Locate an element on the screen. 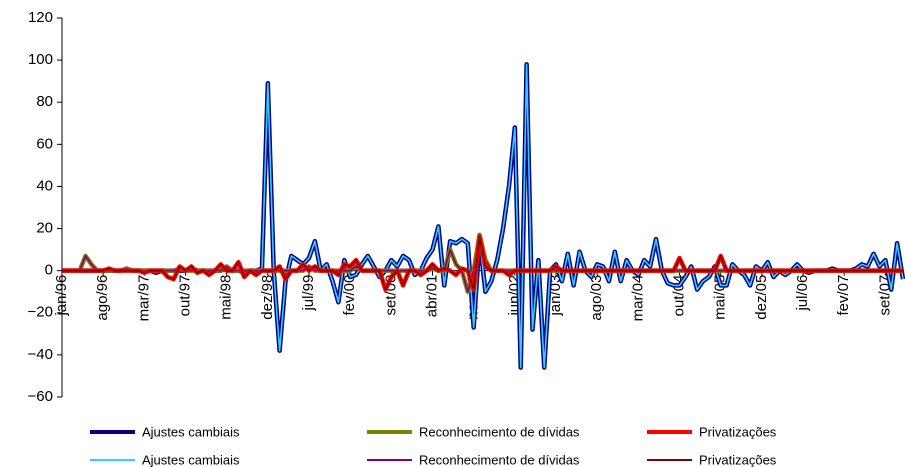 The height and width of the screenshot is (467, 905). x-tick-label: fev/07 is located at coordinates (843, 295).